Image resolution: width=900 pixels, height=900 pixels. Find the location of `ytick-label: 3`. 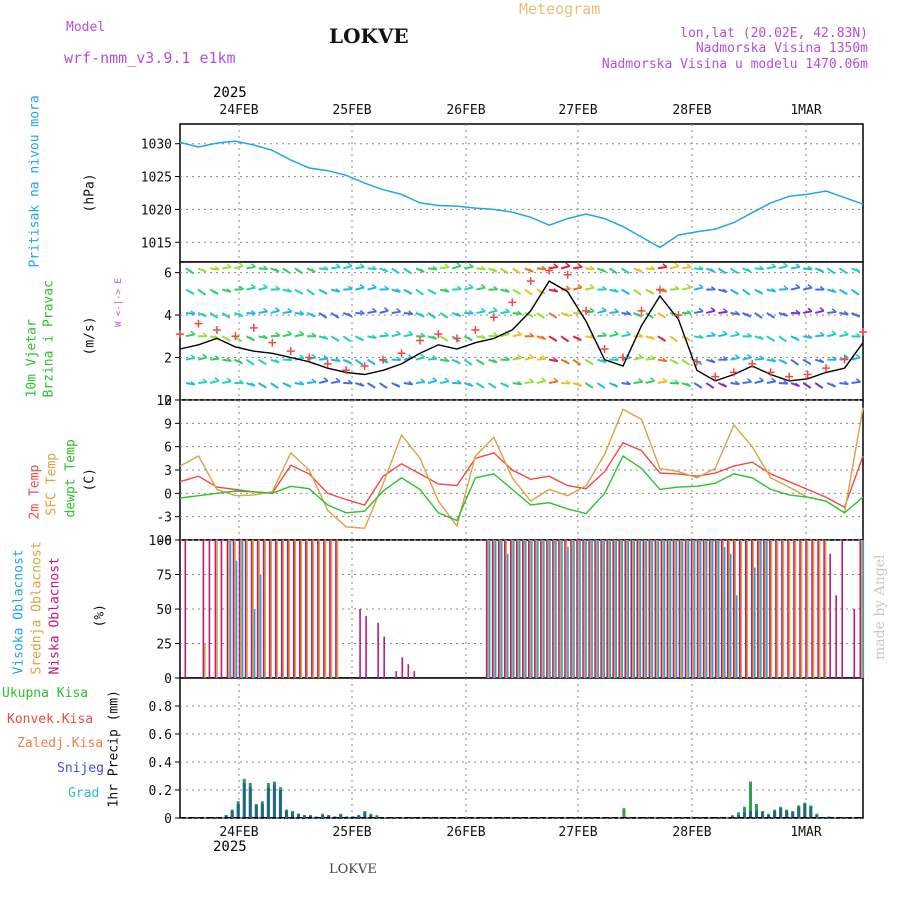

ytick-label: 3 is located at coordinates (168, 471).